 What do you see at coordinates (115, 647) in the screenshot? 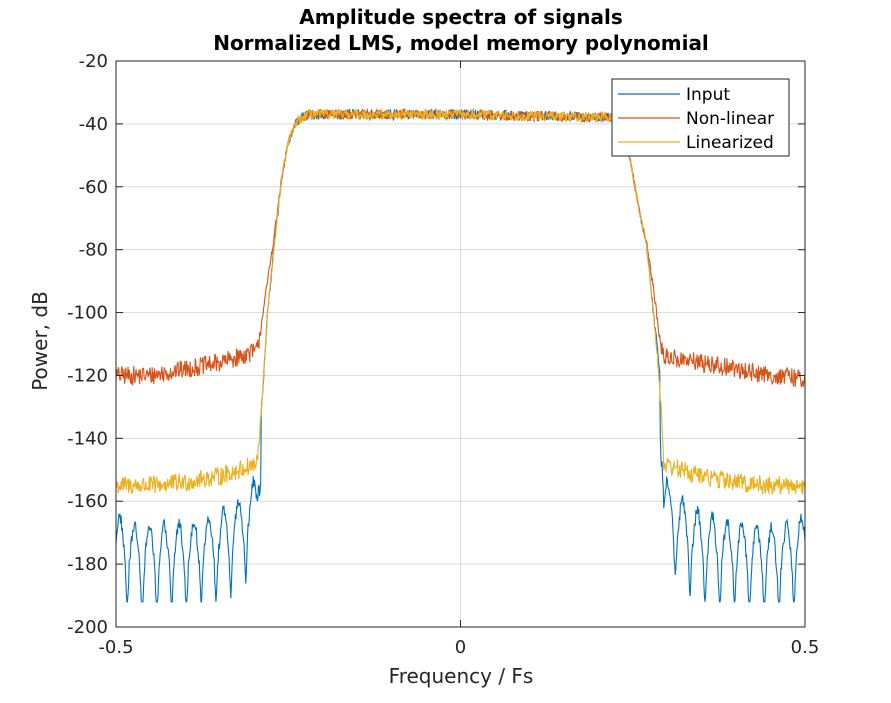
I see `x-tick-label: -0.5` at bounding box center [115, 647].